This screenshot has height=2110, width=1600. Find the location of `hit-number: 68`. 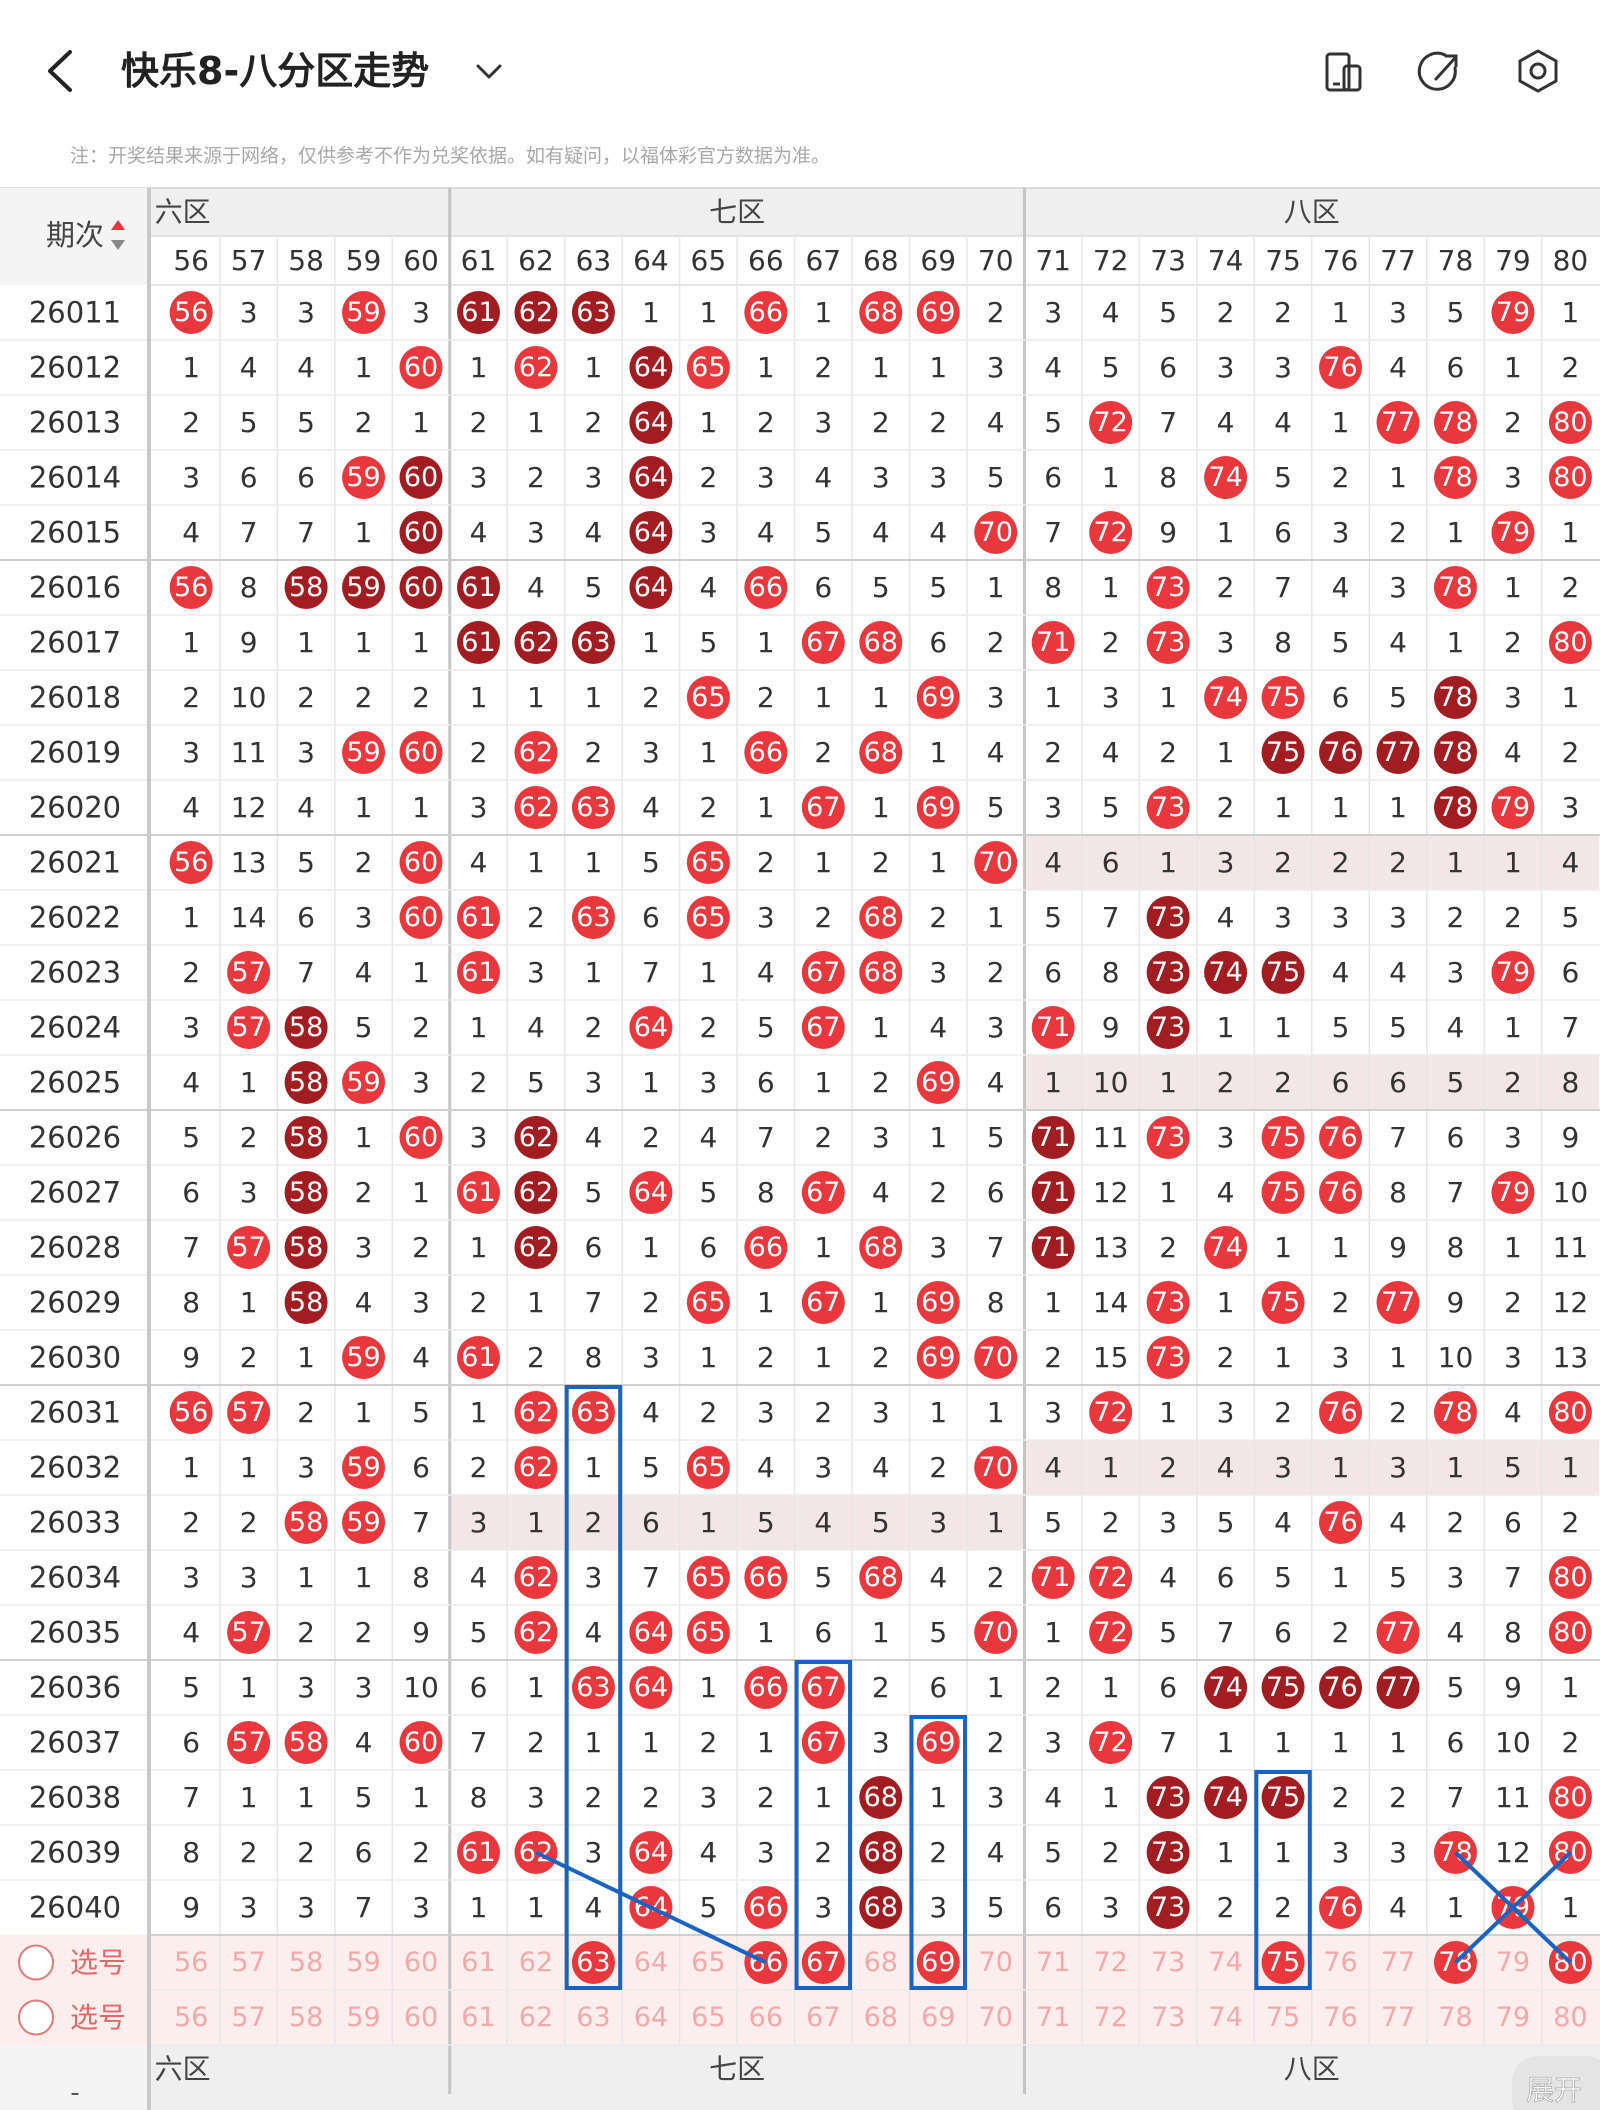

hit-number: 68 is located at coordinates (881, 1247).